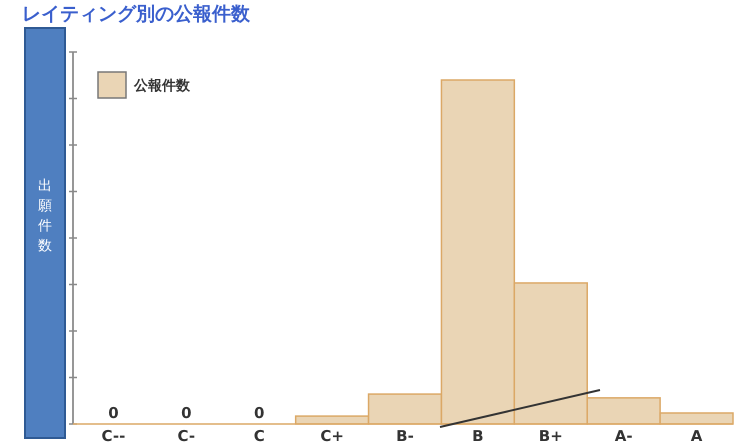 The image size is (738, 445). I want to click on x-tick-label: B-, so click(405, 436).